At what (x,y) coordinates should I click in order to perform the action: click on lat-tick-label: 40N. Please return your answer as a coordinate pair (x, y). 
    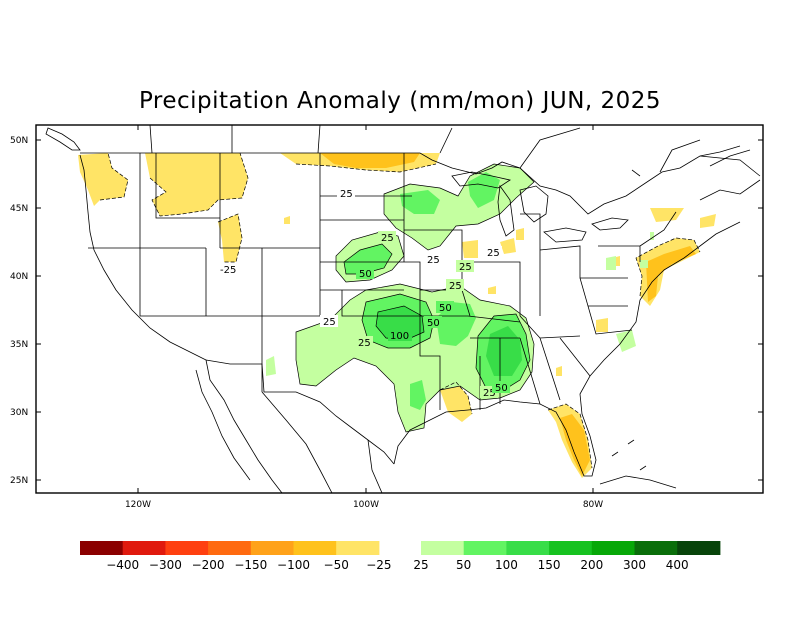
    Looking at the image, I should click on (19, 277).